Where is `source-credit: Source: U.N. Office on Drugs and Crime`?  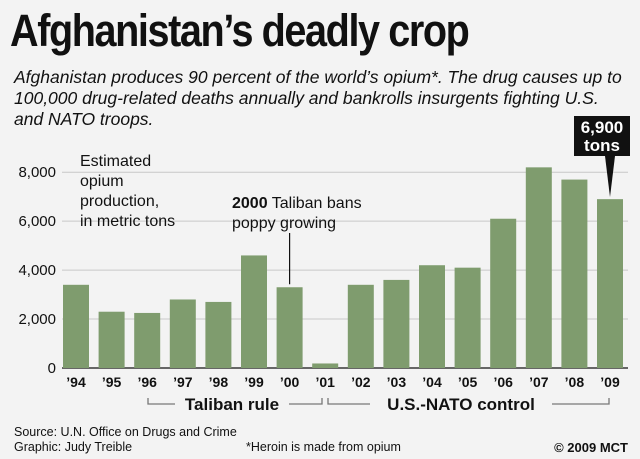 source-credit: Source: U.N. Office on Drugs and Crime is located at coordinates (125, 432).